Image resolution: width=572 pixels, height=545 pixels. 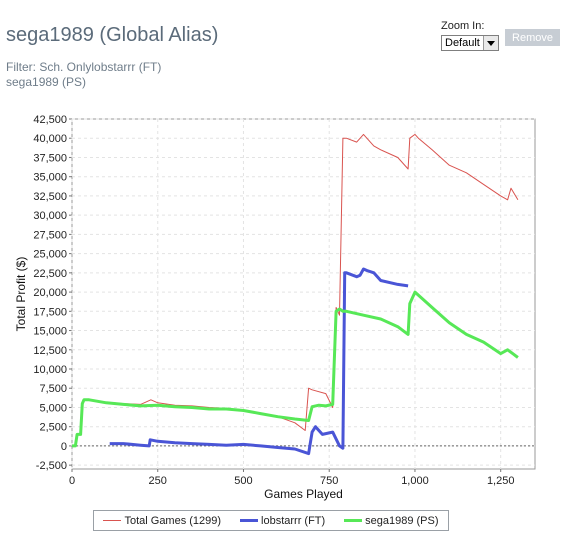 I want to click on y-tick-label: 32,500, so click(x=50, y=197).